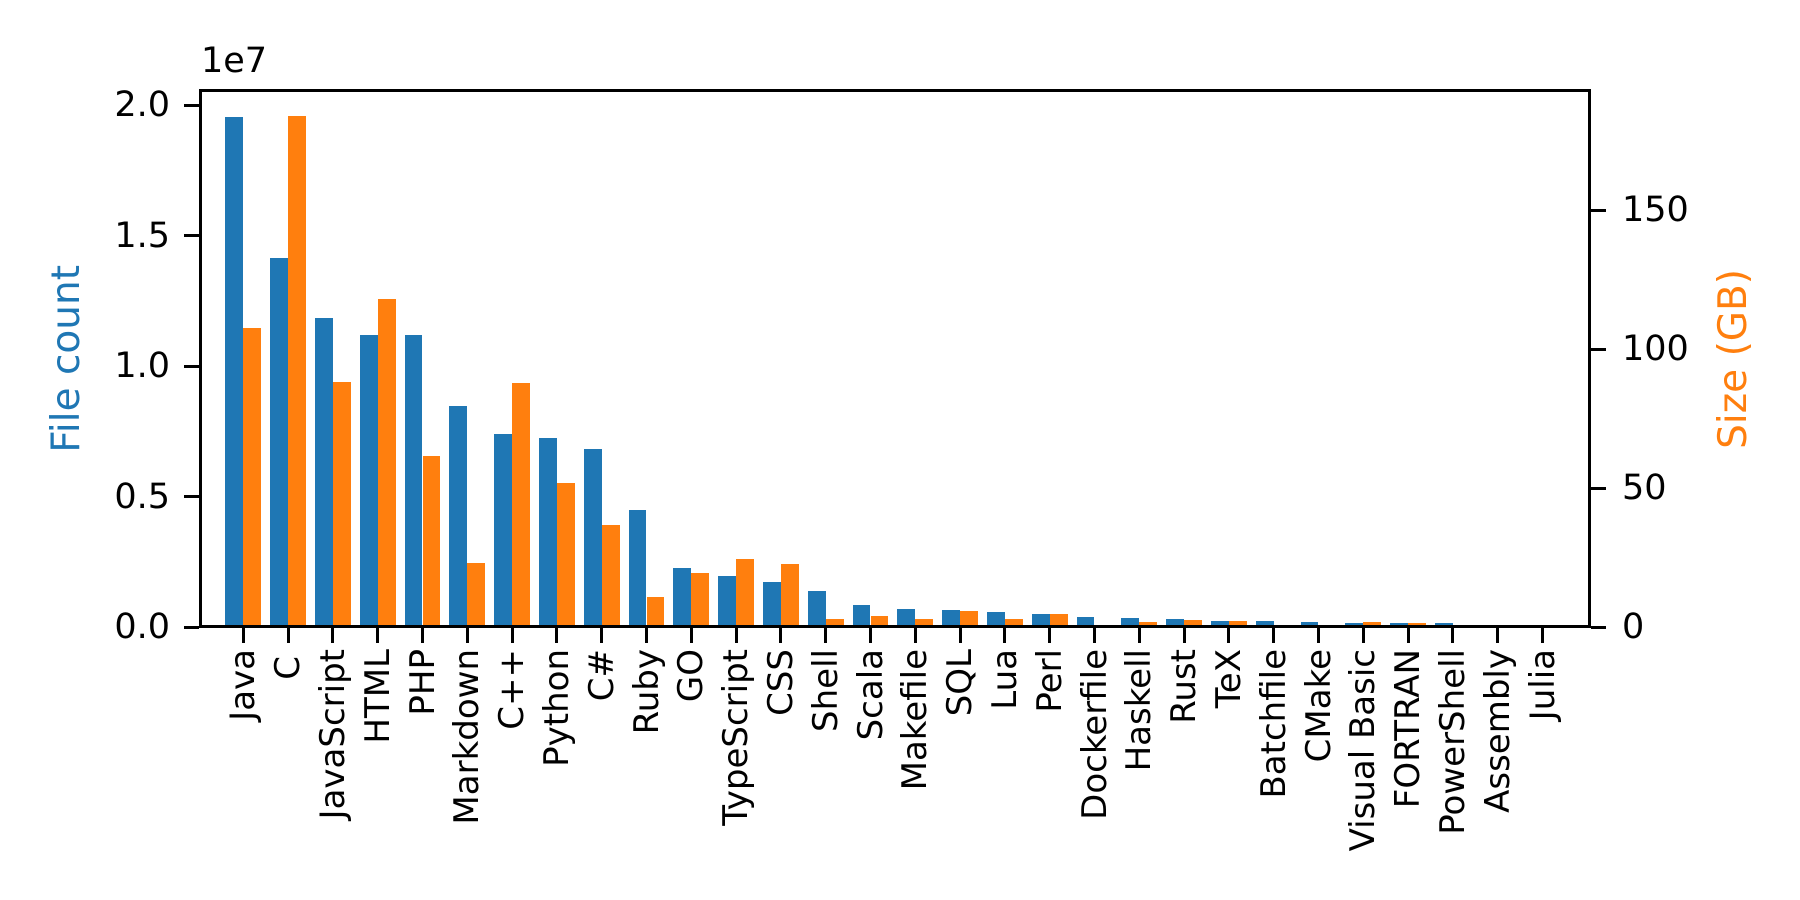 This screenshot has height=900, width=1800. What do you see at coordinates (548, 532) in the screenshot?
I see `file-count-bar-python` at bounding box center [548, 532].